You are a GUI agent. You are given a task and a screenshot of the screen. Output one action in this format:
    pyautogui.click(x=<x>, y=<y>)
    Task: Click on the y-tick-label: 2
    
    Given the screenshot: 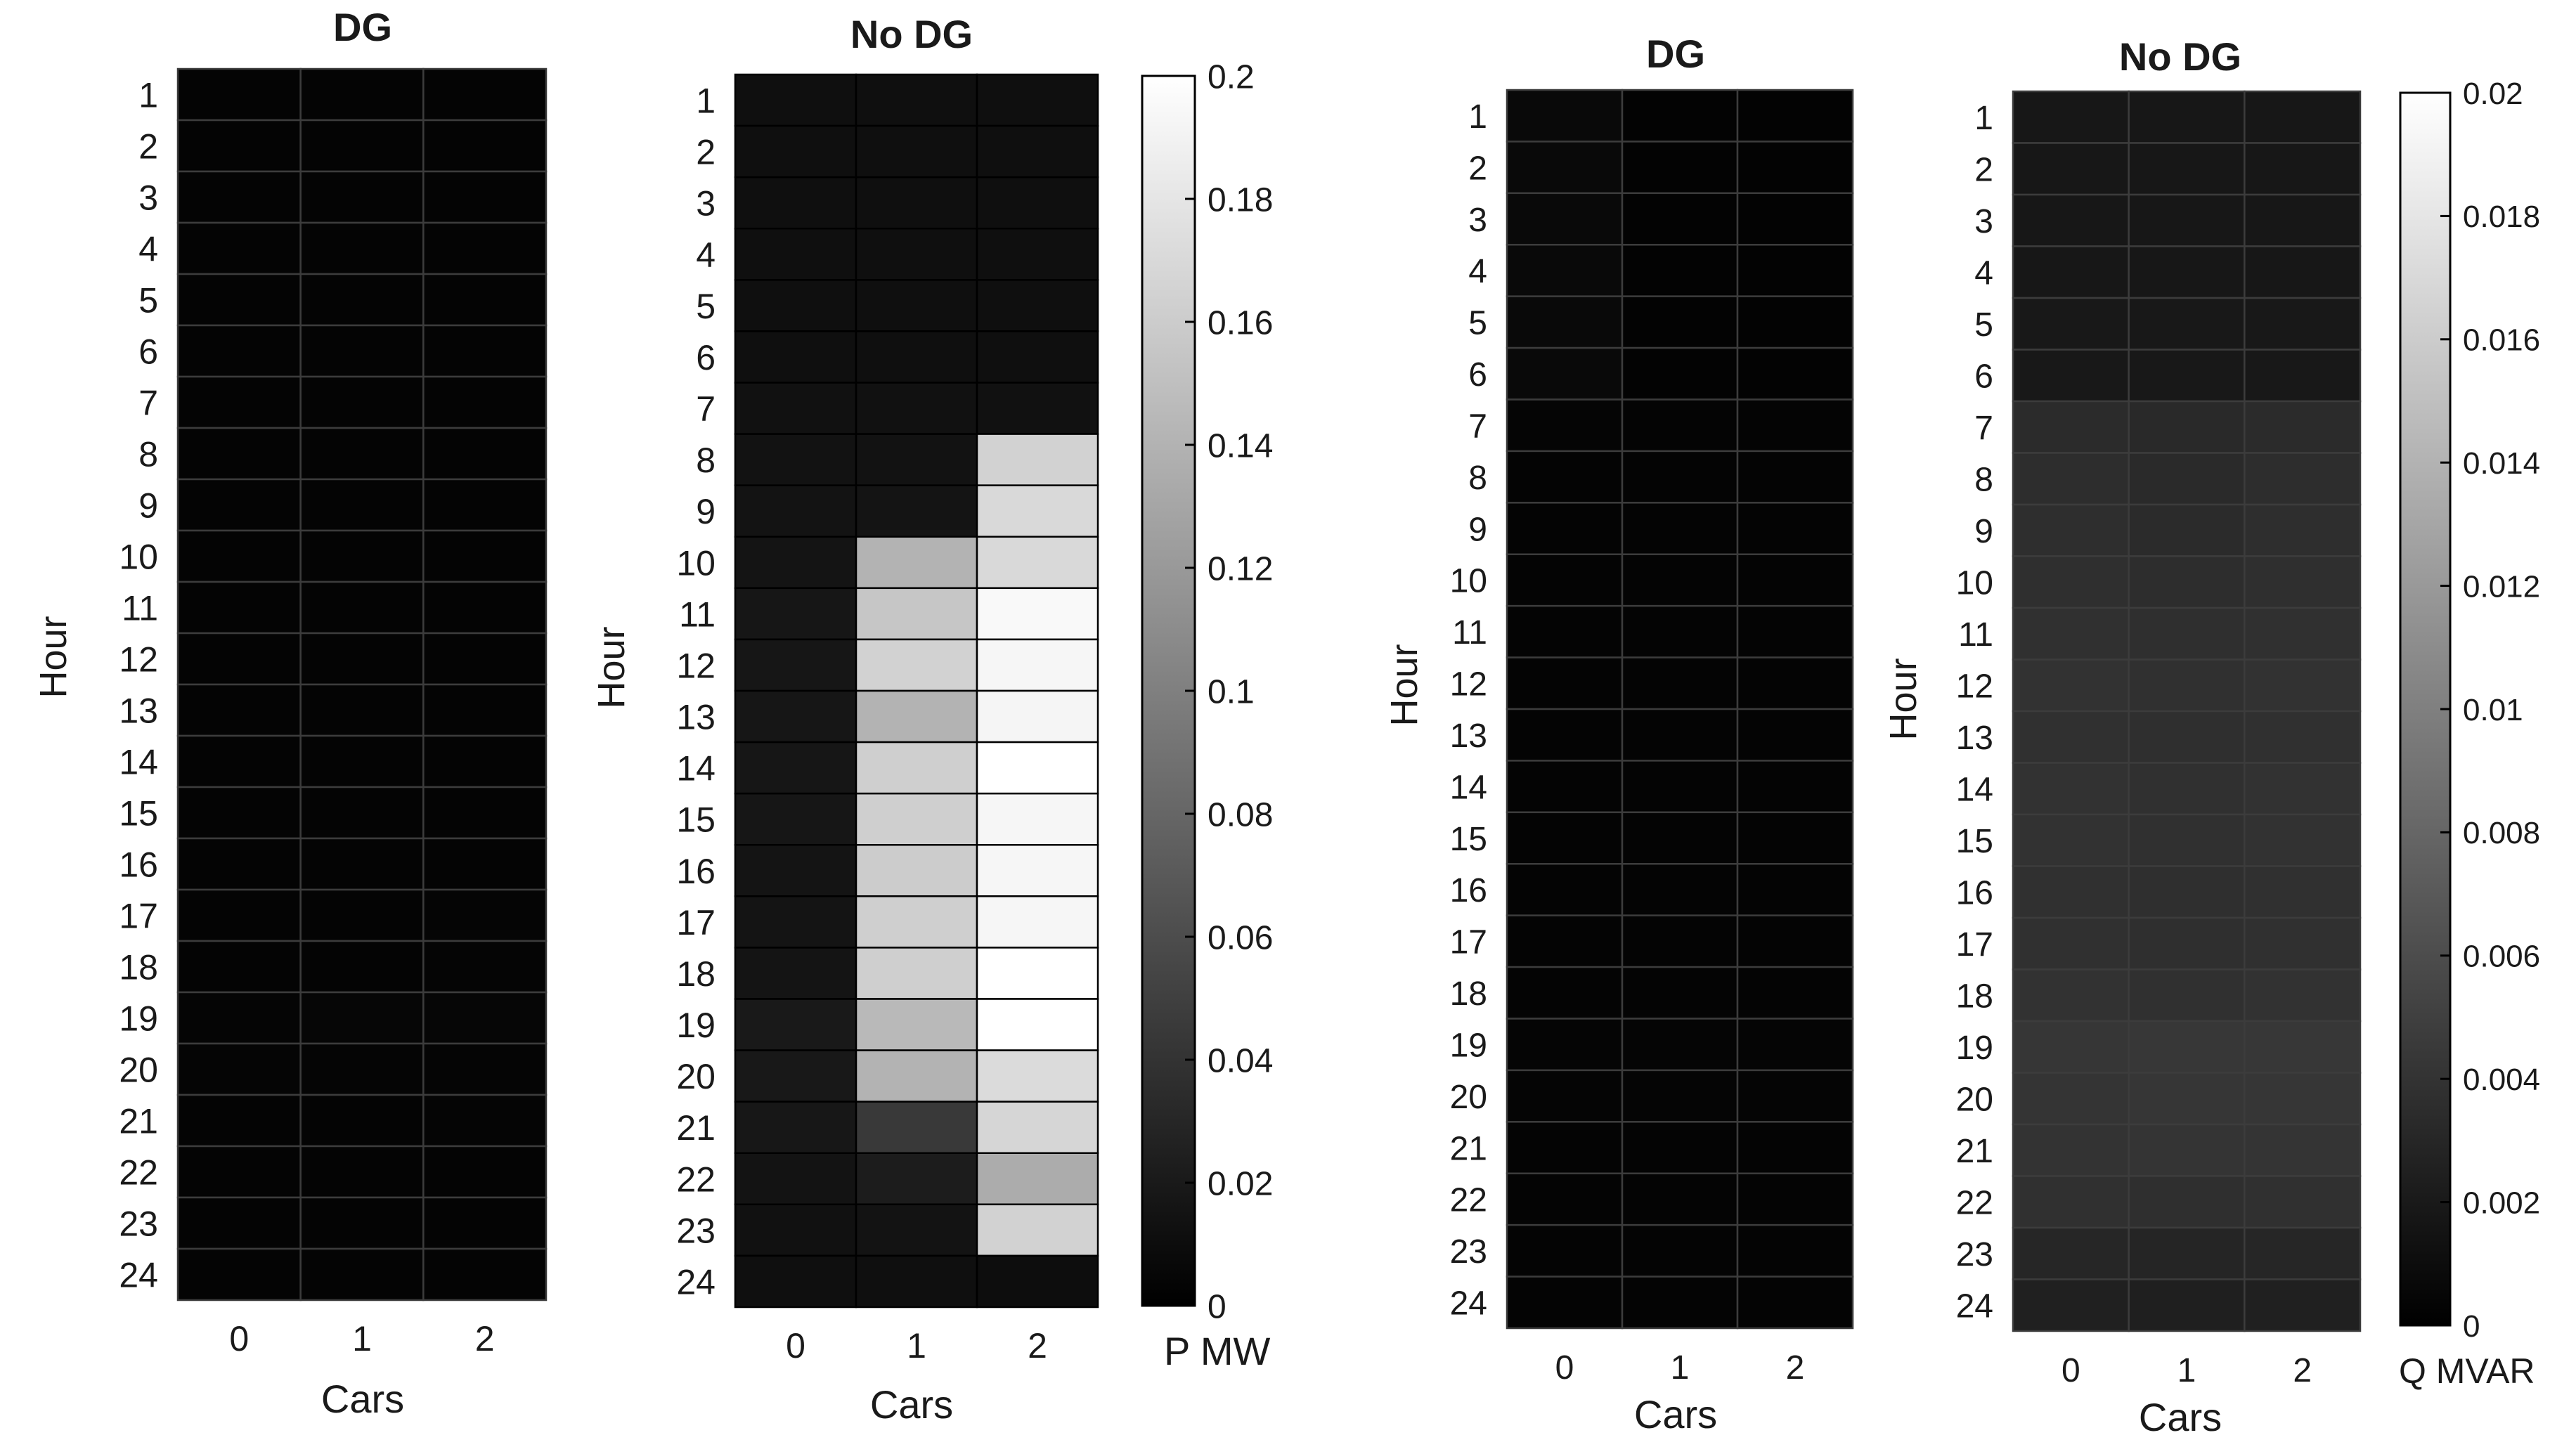 What is the action you would take?
    pyautogui.click(x=148, y=147)
    